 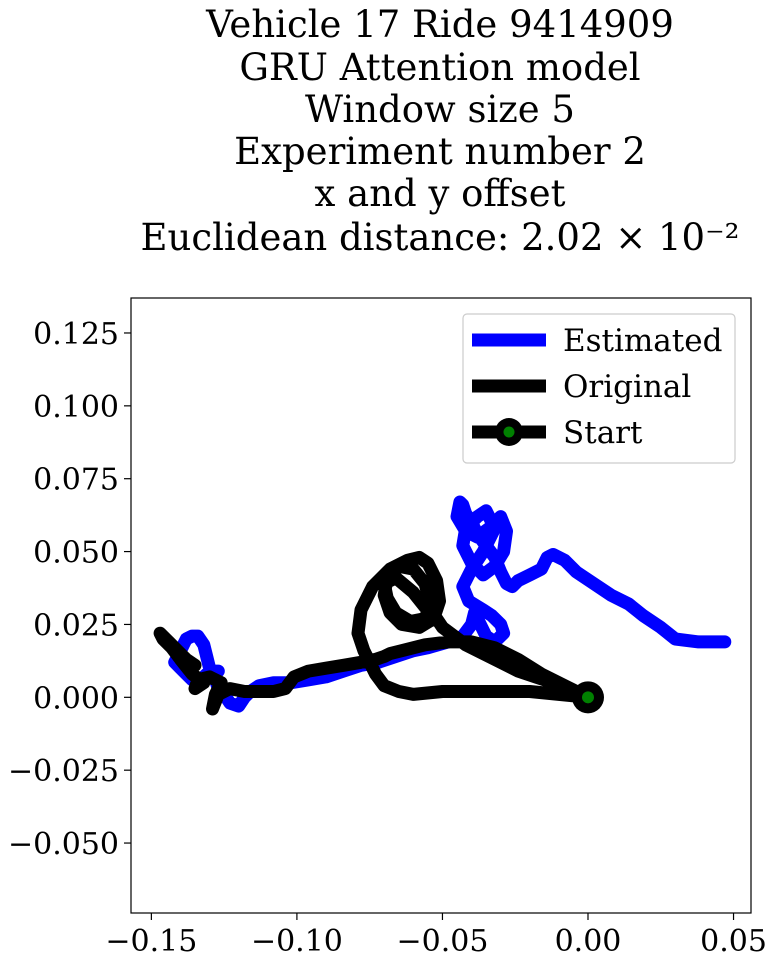 I want to click on x-tick-label: −0.10, so click(x=297, y=941).